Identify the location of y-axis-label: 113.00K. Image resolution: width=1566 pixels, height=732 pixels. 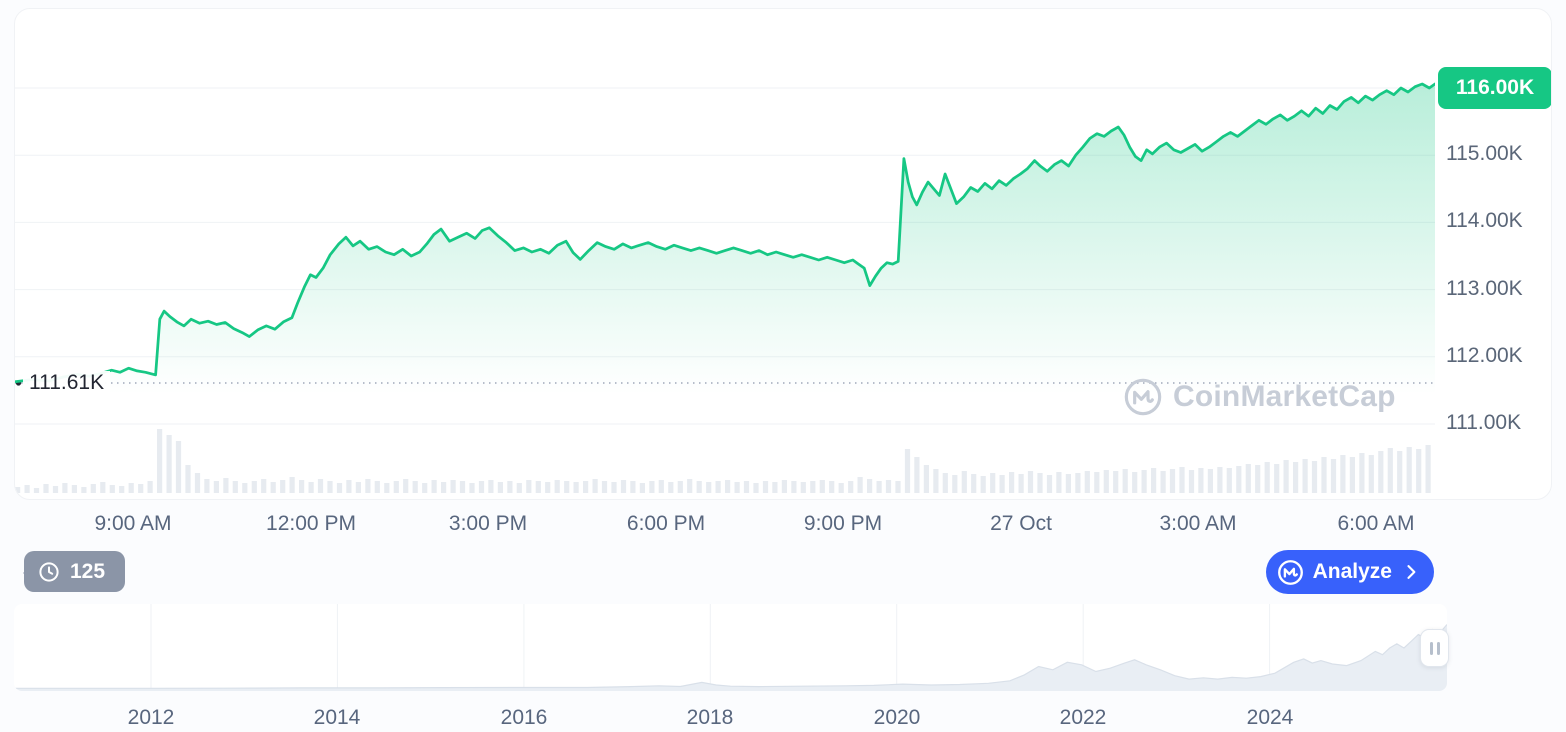
(1484, 288).